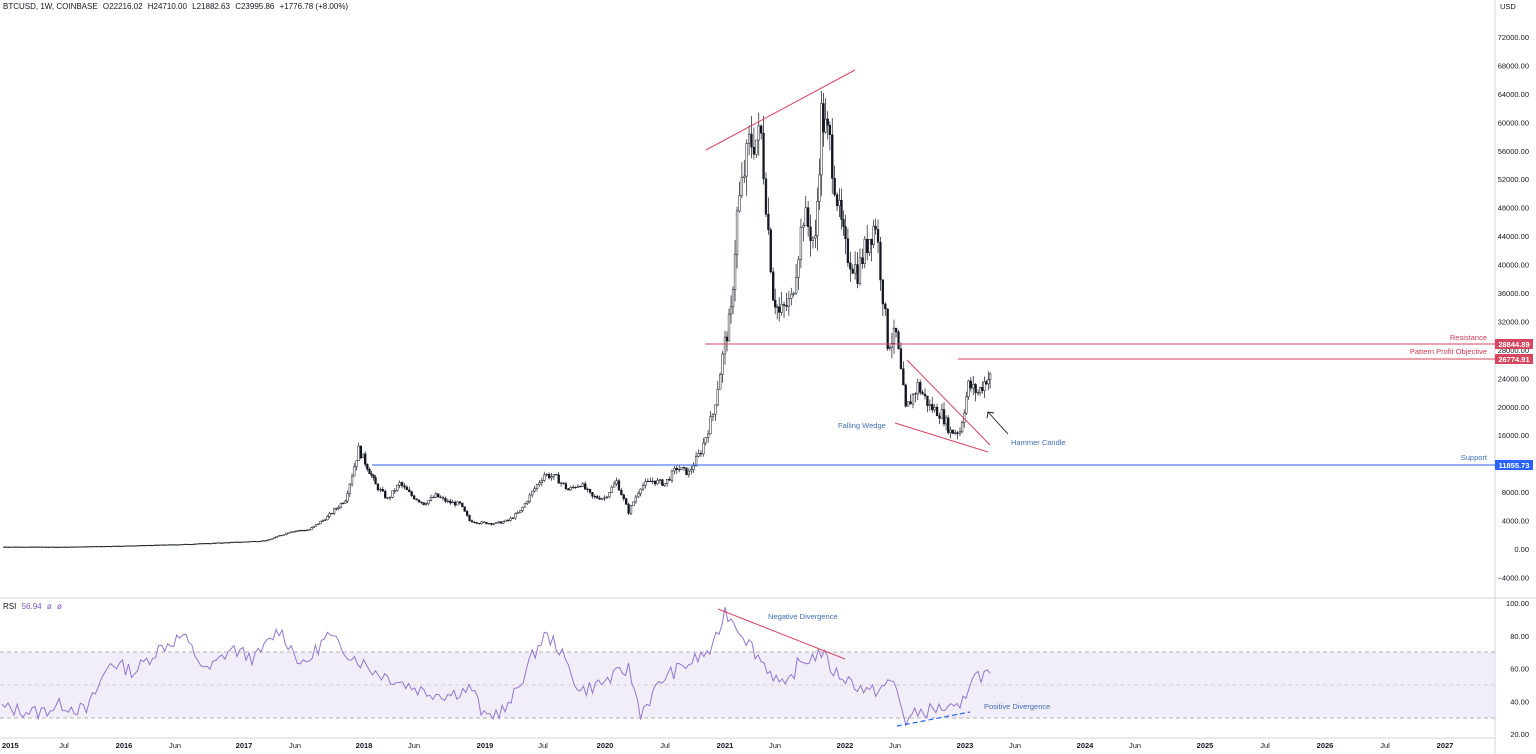 This screenshot has height=754, width=1536. What do you see at coordinates (1517, 669) in the screenshot?
I see `rsi-axis: 100.00 80.00 60.00 40.00 20.00` at bounding box center [1517, 669].